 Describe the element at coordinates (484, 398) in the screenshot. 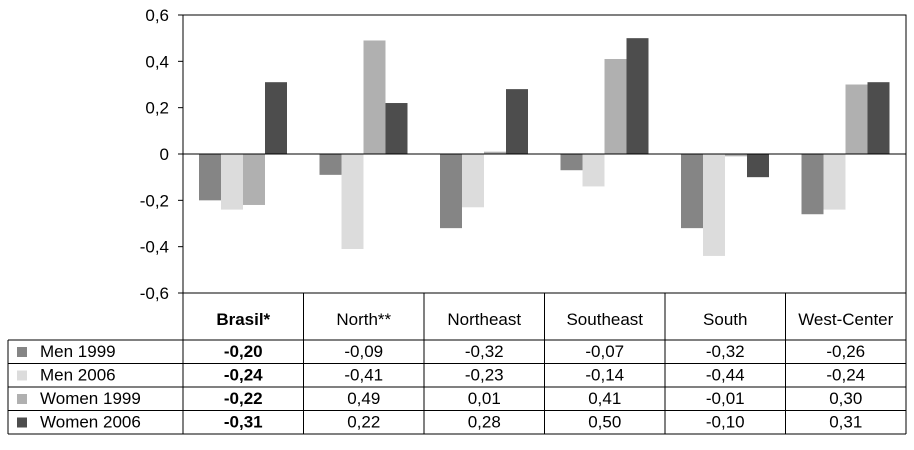

I see `data-label-women-1999-northeast: 0,01` at that location.